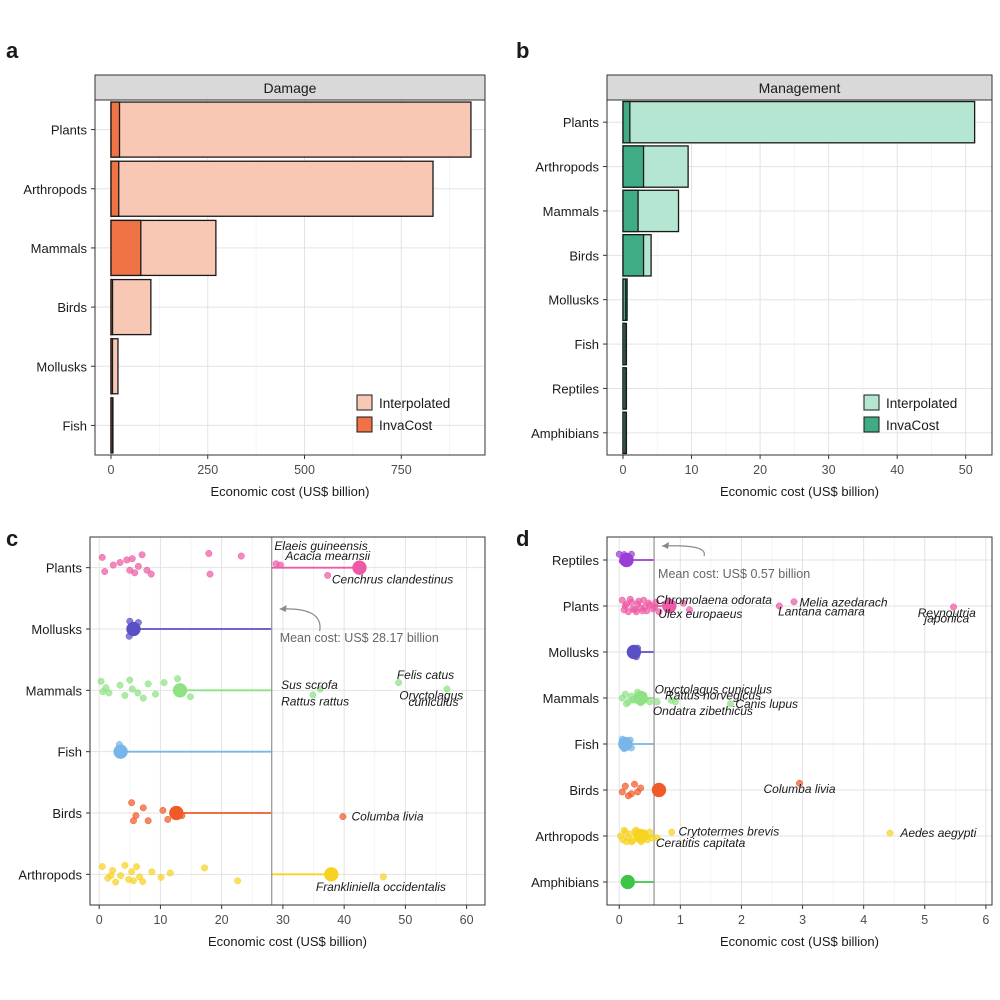  Describe the element at coordinates (913, 425) in the screenshot. I see `legend-label: InvaCost` at that location.